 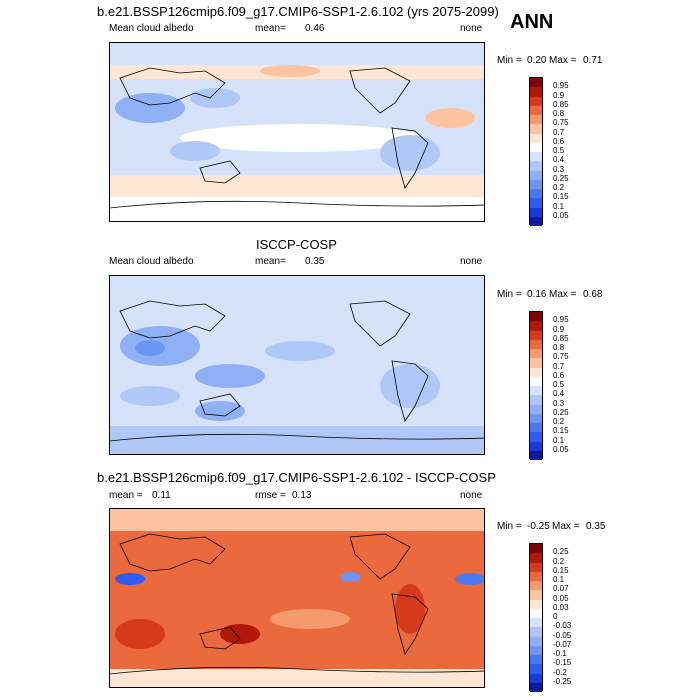 I want to click on panel1-patch-asia, so click(x=150, y=108).